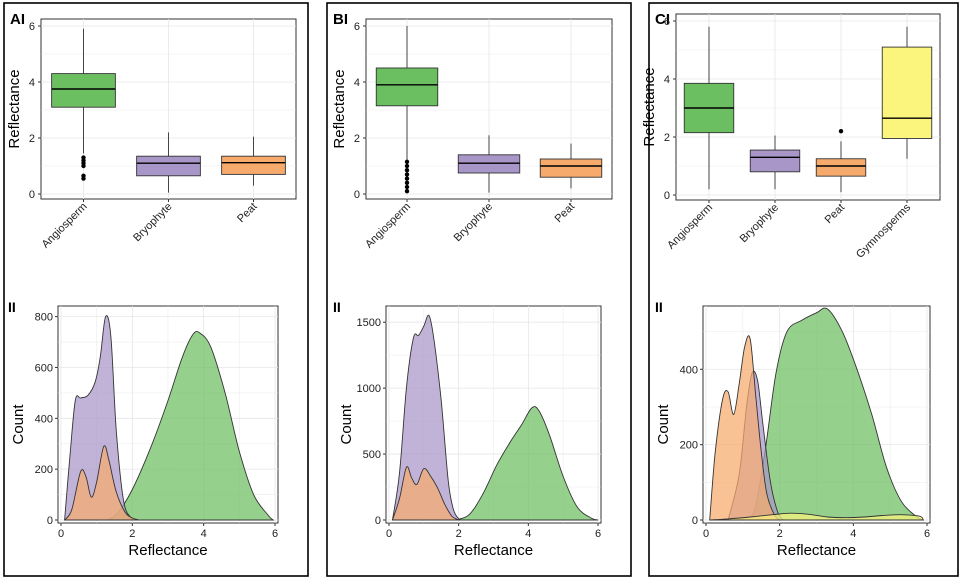  I want to click on y-tick-label: 1000, so click(369, 389).